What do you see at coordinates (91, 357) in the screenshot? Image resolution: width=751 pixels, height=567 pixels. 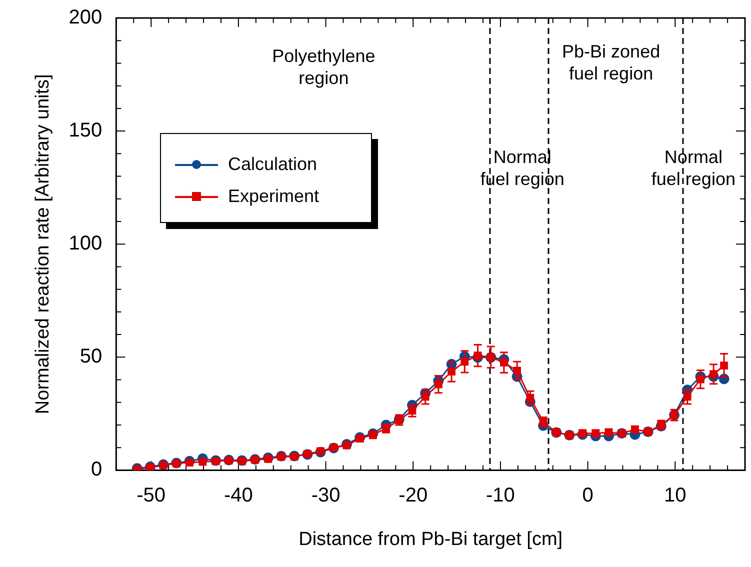 I see `y-tick-label: 50` at bounding box center [91, 357].